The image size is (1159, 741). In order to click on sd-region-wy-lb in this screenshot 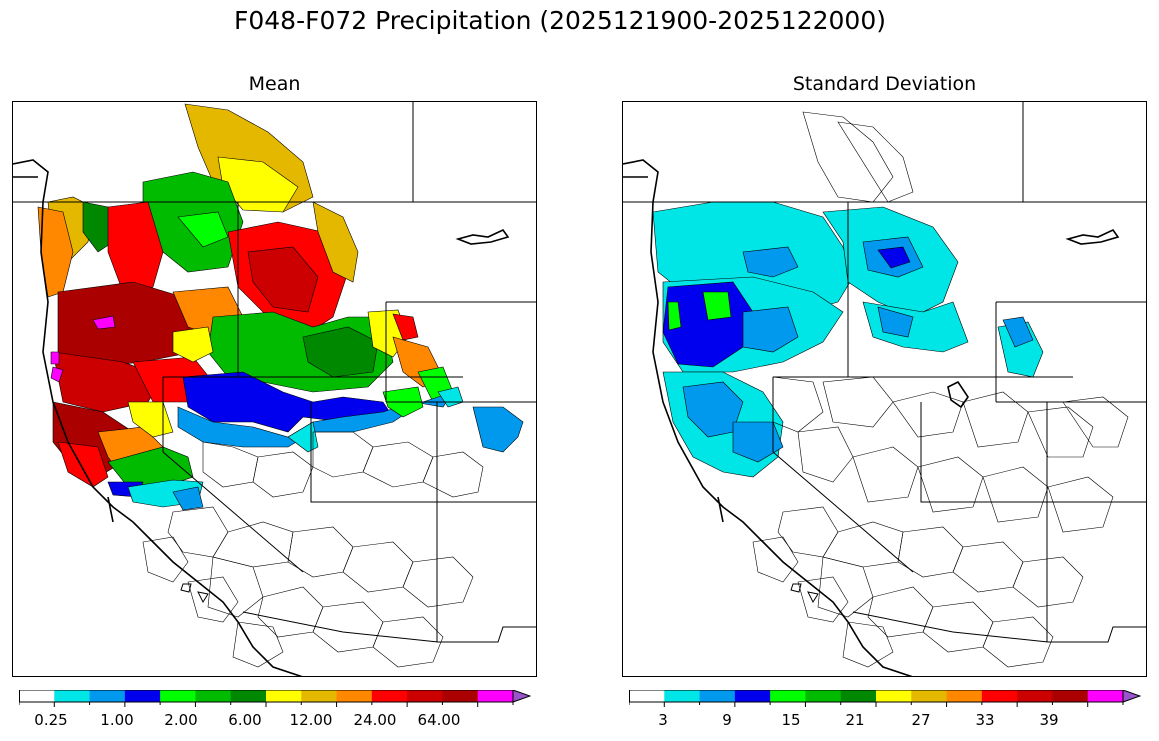, I will do `click(1018, 332)`.